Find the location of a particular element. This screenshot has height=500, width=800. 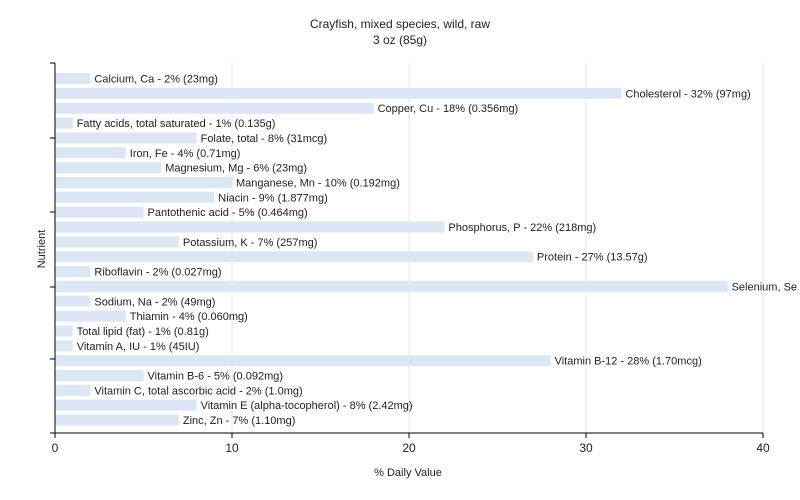

x-tick-label: 20 is located at coordinates (409, 448).